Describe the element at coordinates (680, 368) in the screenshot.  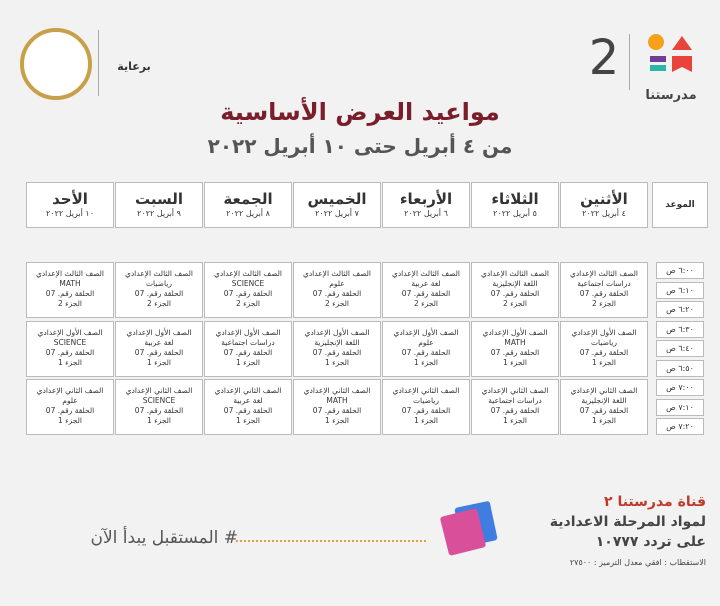
I see `time-slot: ٦:٥٠ ص` at that location.